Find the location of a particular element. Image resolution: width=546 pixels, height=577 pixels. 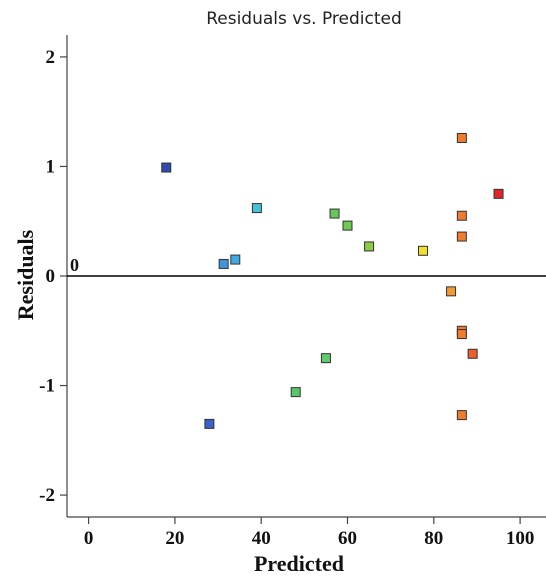

x-tick-label: 0 is located at coordinates (89, 538).